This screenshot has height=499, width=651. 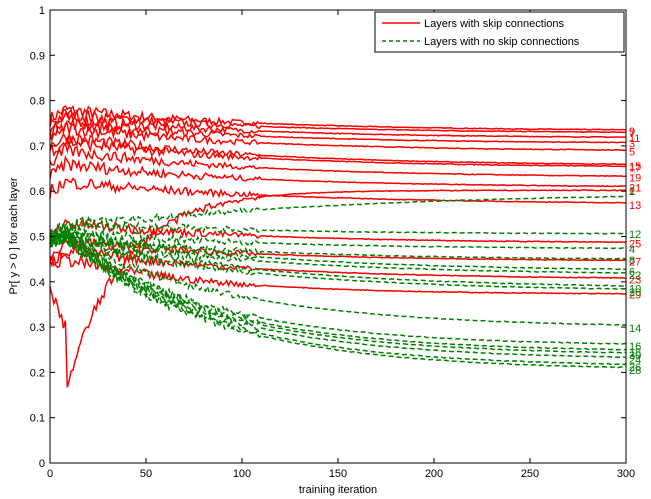 What do you see at coordinates (530, 474) in the screenshot?
I see `x-tick-label: 250` at bounding box center [530, 474].